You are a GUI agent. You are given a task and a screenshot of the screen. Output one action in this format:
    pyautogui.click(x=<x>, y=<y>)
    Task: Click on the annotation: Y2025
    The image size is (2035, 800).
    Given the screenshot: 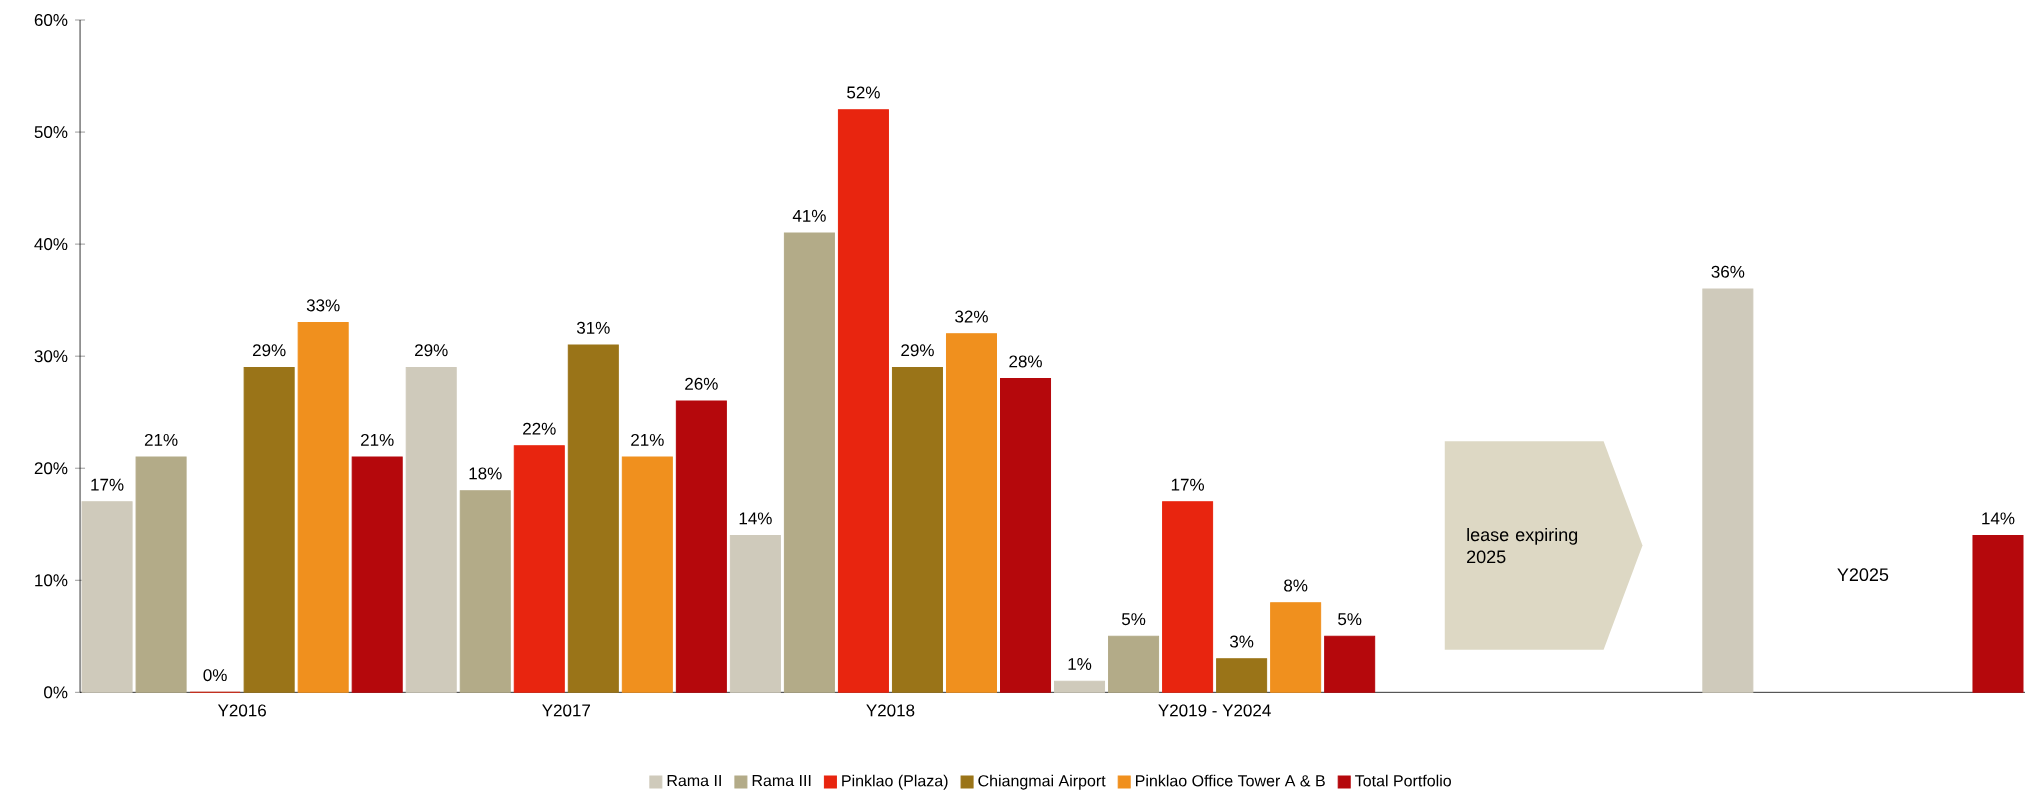 What is the action you would take?
    pyautogui.click(x=1863, y=574)
    